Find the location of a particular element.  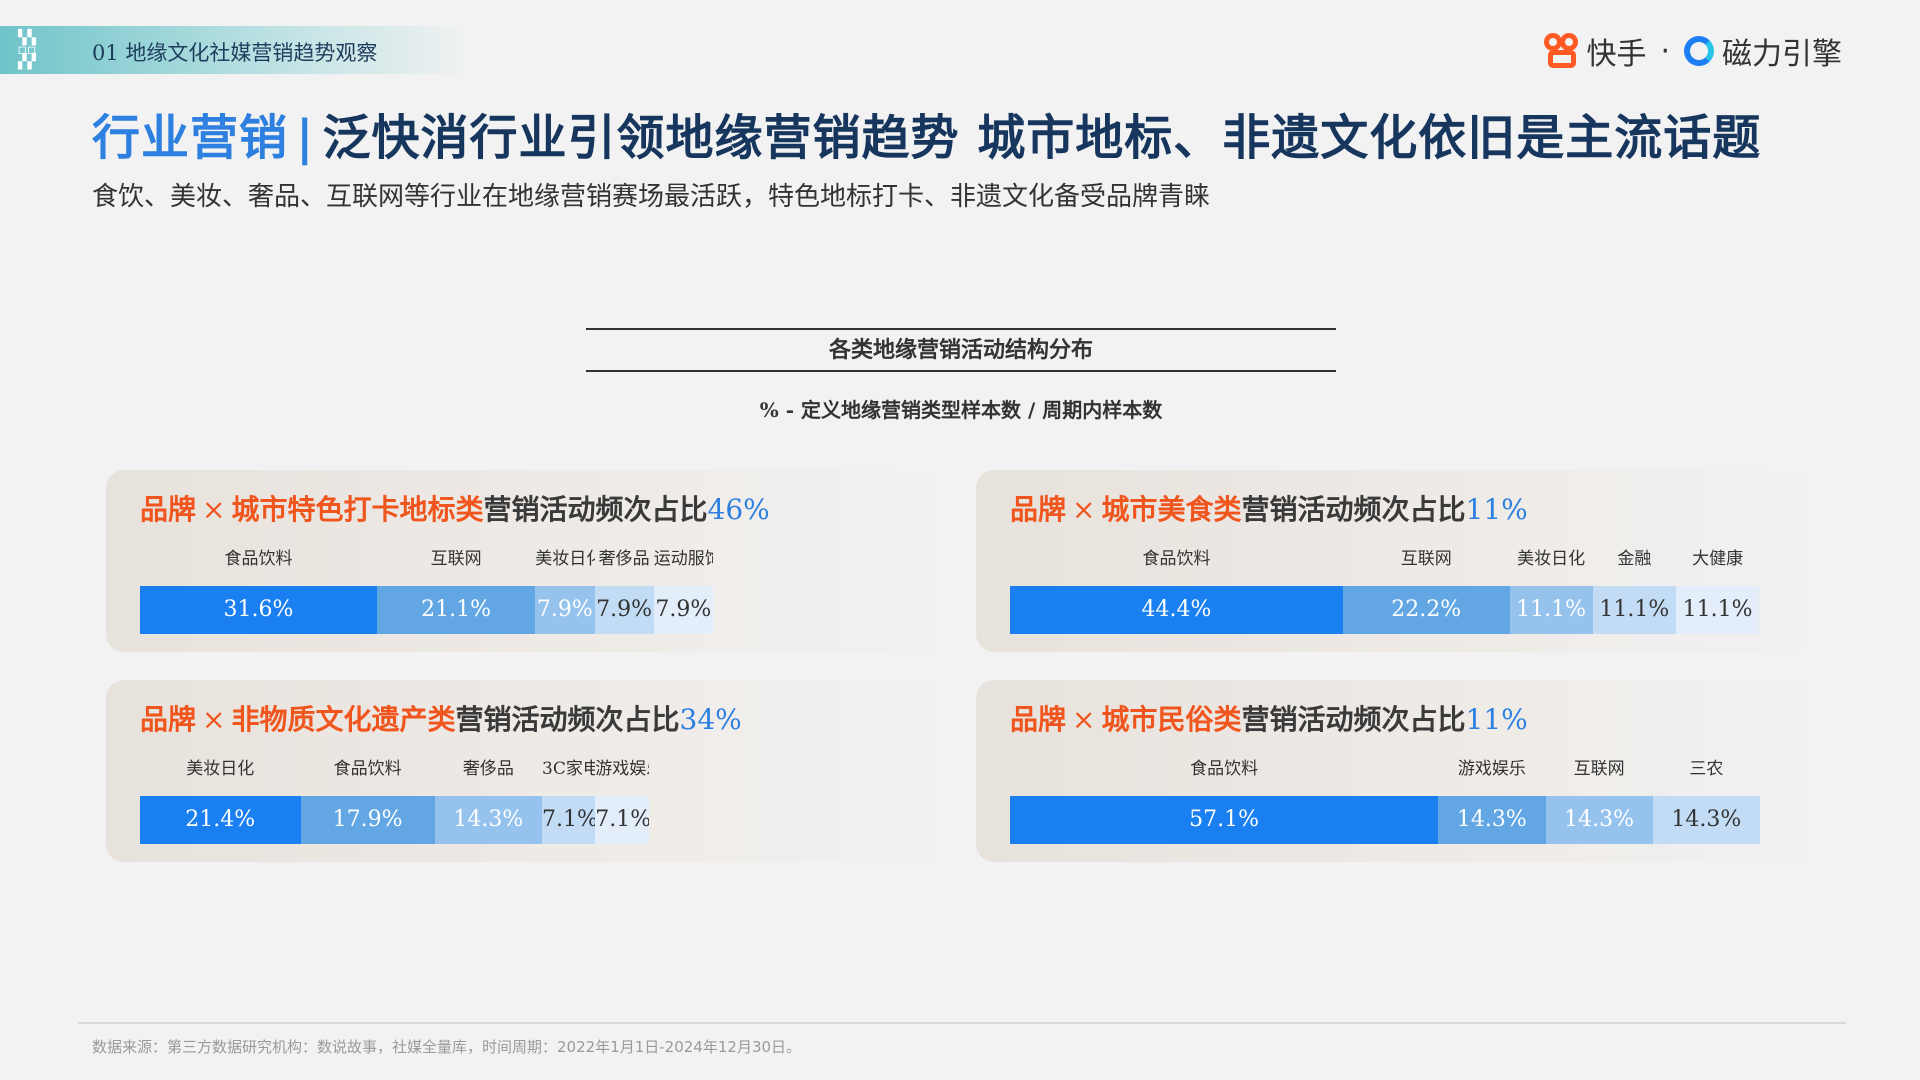

chart-title: 品牌 × 城市特色打卡地标类营销活动频次占比46% is located at coordinates (455, 508).